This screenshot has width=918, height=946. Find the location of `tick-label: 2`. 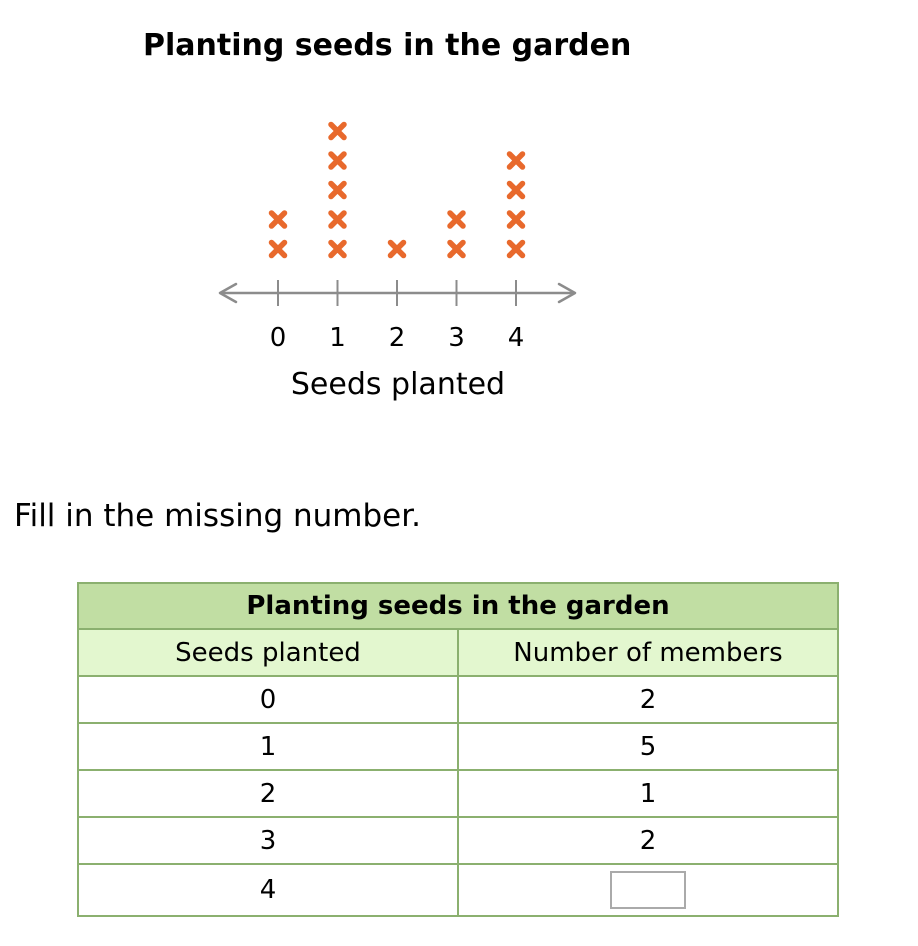

tick-label: 2 is located at coordinates (397, 338).